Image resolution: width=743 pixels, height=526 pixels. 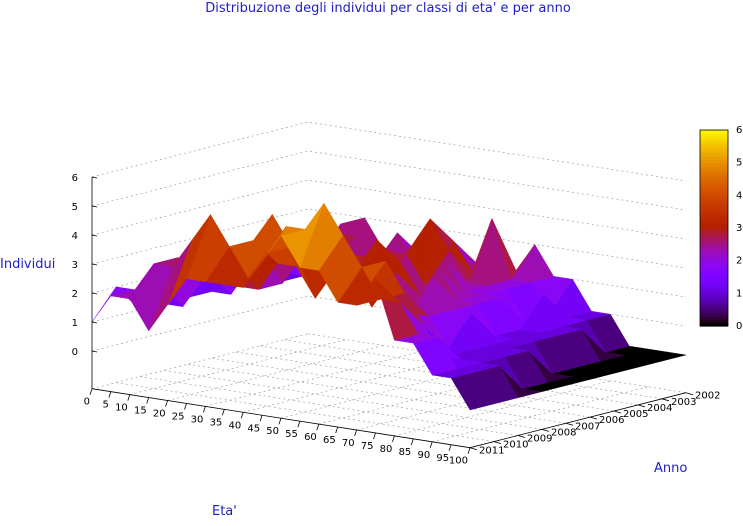 I want to click on z-tick-label: 0, so click(x=75, y=352).